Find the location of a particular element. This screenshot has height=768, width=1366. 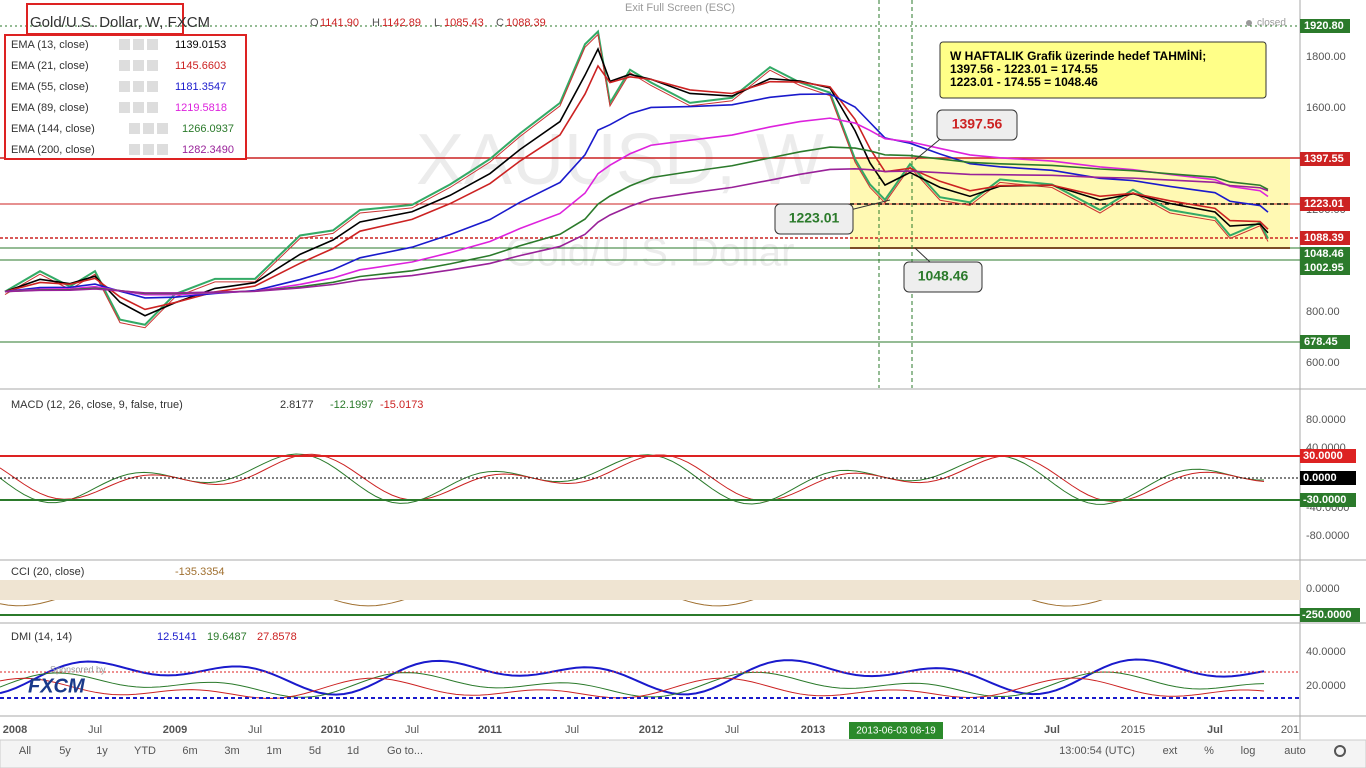

range-button: 1m is located at coordinates (273, 751).